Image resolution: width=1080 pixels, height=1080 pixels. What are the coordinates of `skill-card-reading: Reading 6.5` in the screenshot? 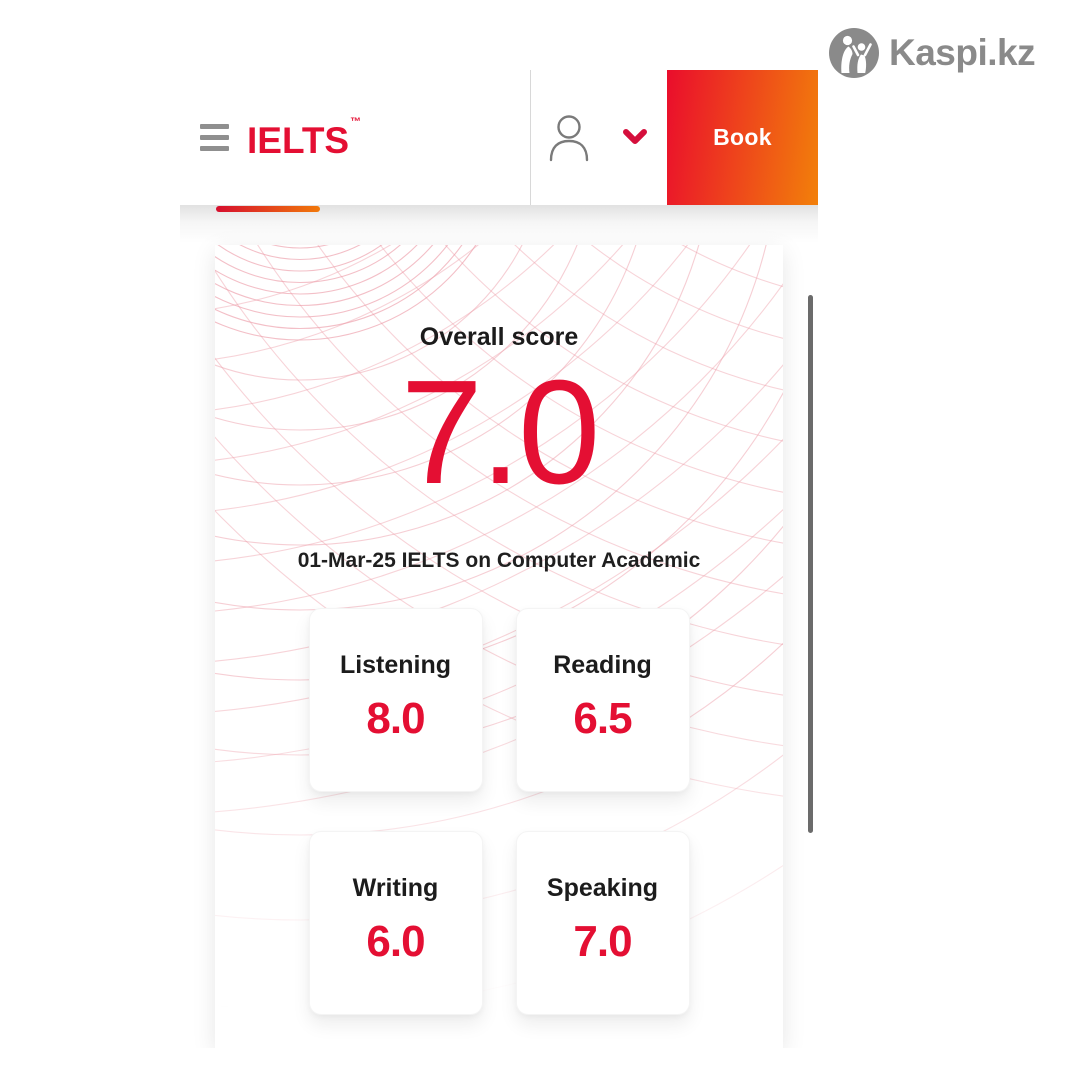 It's located at (602, 699).